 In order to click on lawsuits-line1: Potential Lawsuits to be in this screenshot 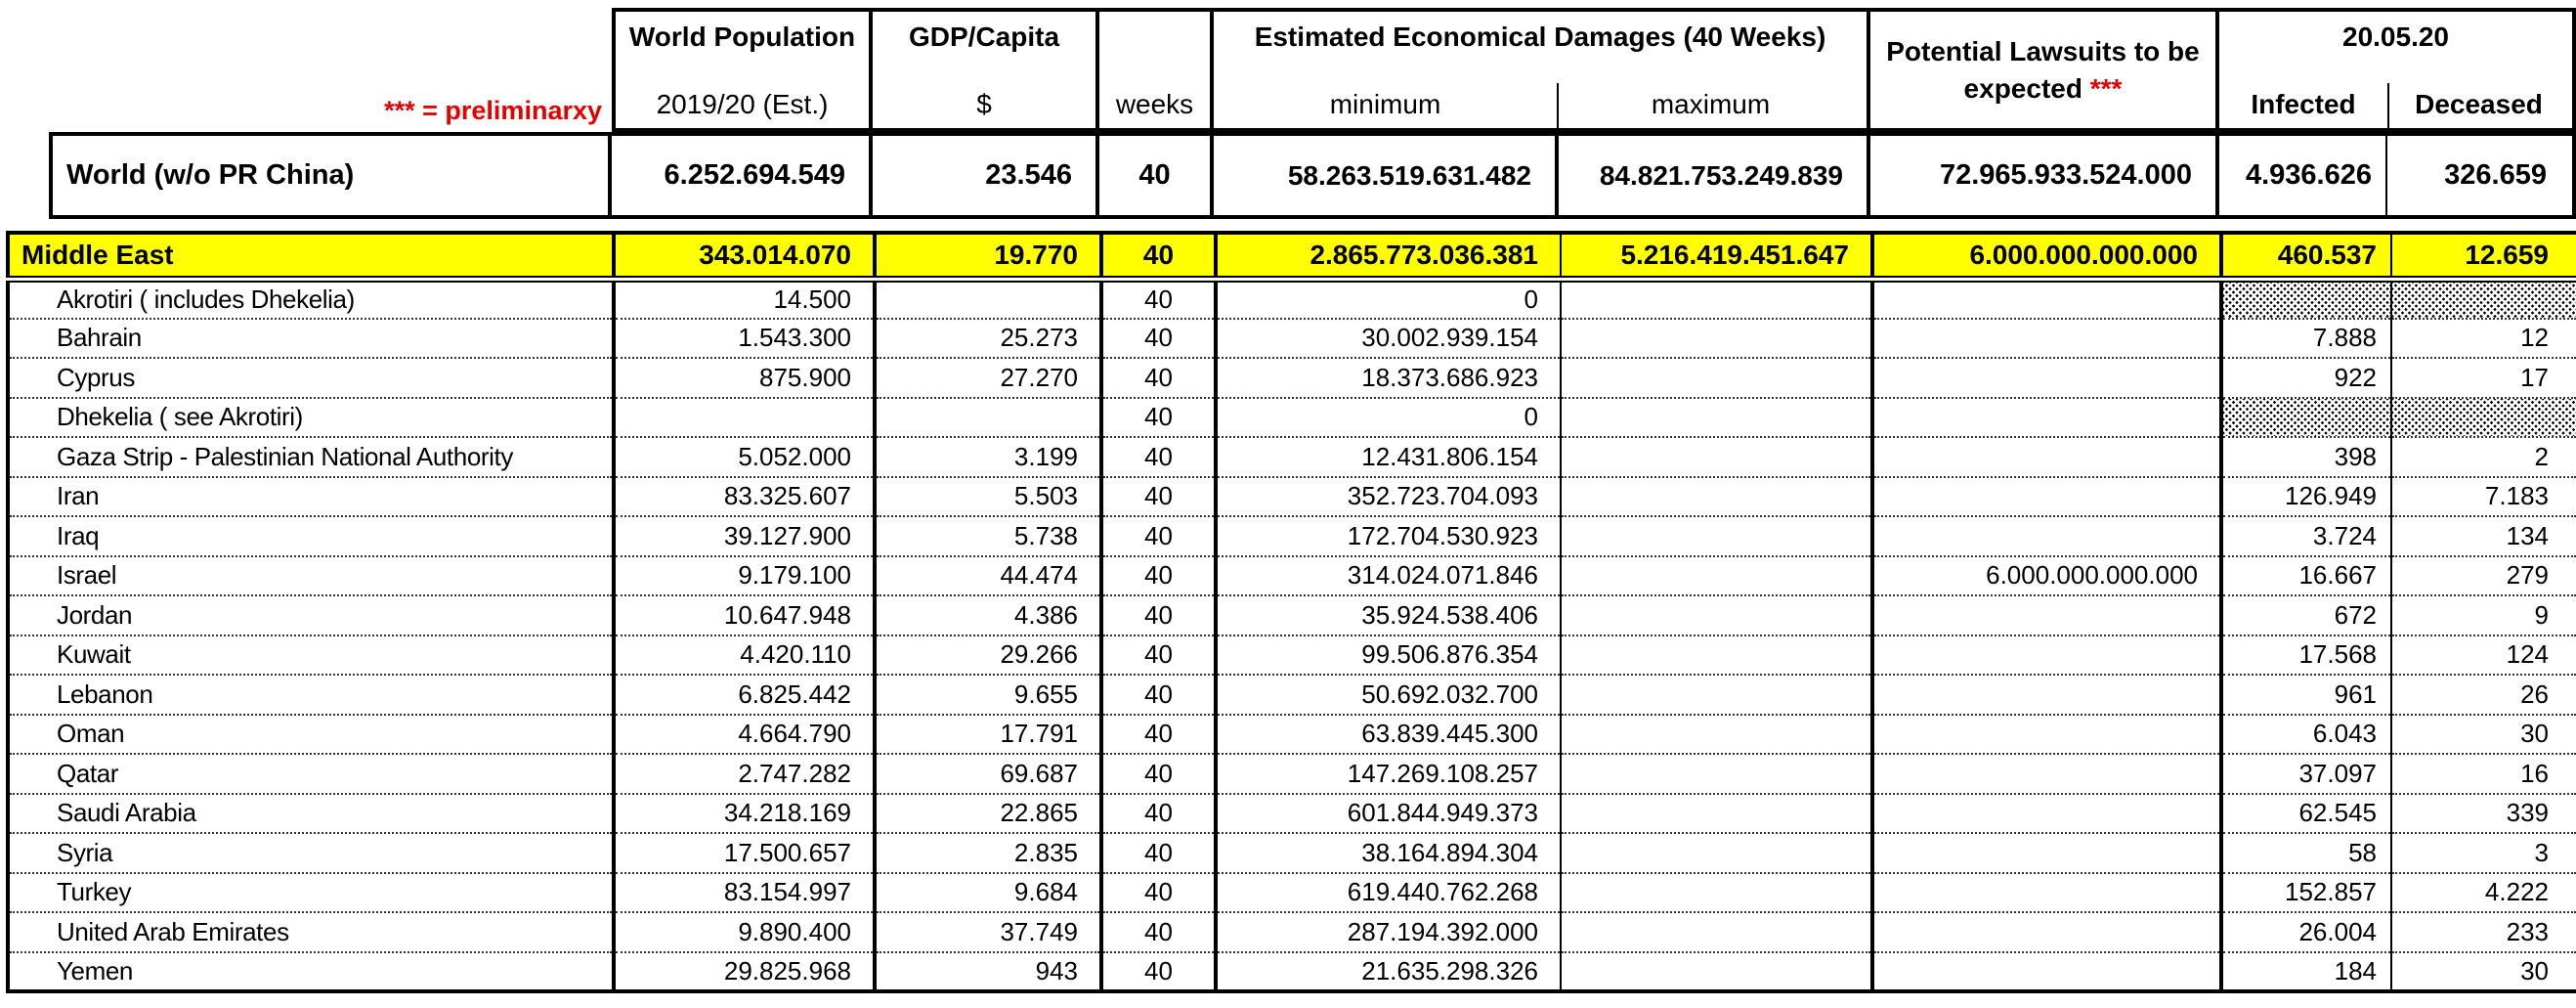, I will do `click(2043, 50)`.